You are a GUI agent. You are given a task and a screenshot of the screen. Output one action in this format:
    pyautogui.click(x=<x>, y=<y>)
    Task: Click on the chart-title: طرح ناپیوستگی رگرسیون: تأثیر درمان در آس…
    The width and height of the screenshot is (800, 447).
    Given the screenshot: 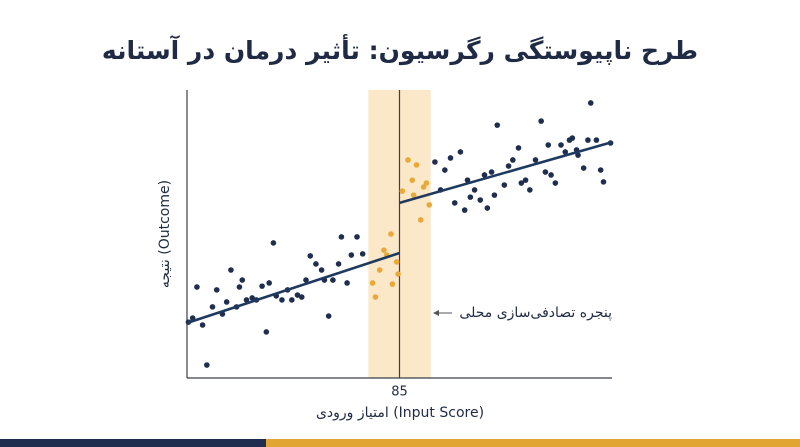 What is the action you would take?
    pyautogui.click(x=400, y=50)
    